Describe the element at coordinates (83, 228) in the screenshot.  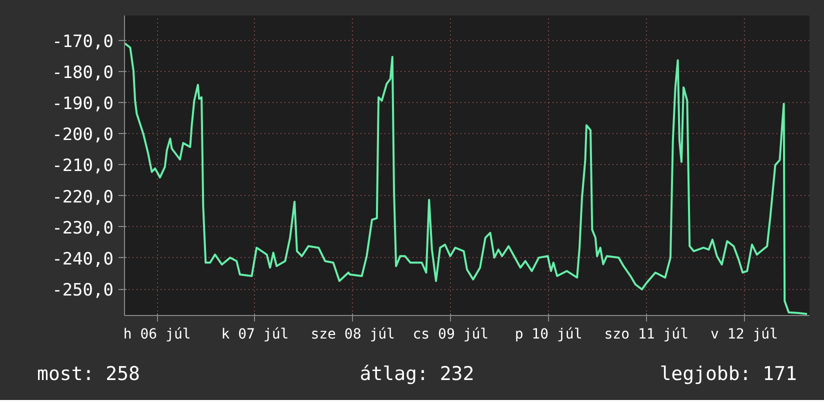
I see `y-tick-label: -230,0` at that location.